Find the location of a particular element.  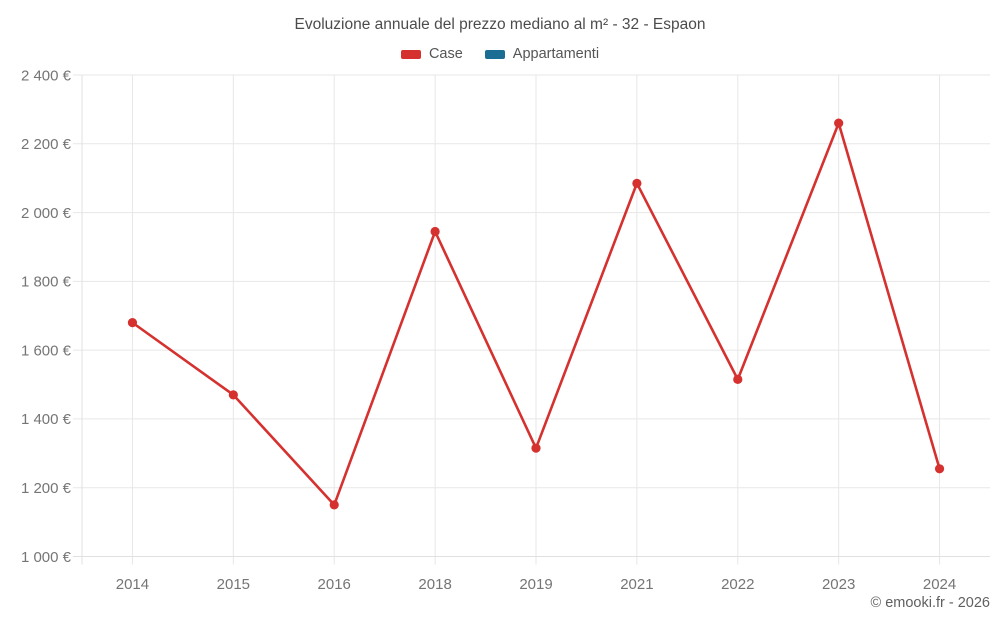

svg-text: 1 400 € is located at coordinates (46, 419).